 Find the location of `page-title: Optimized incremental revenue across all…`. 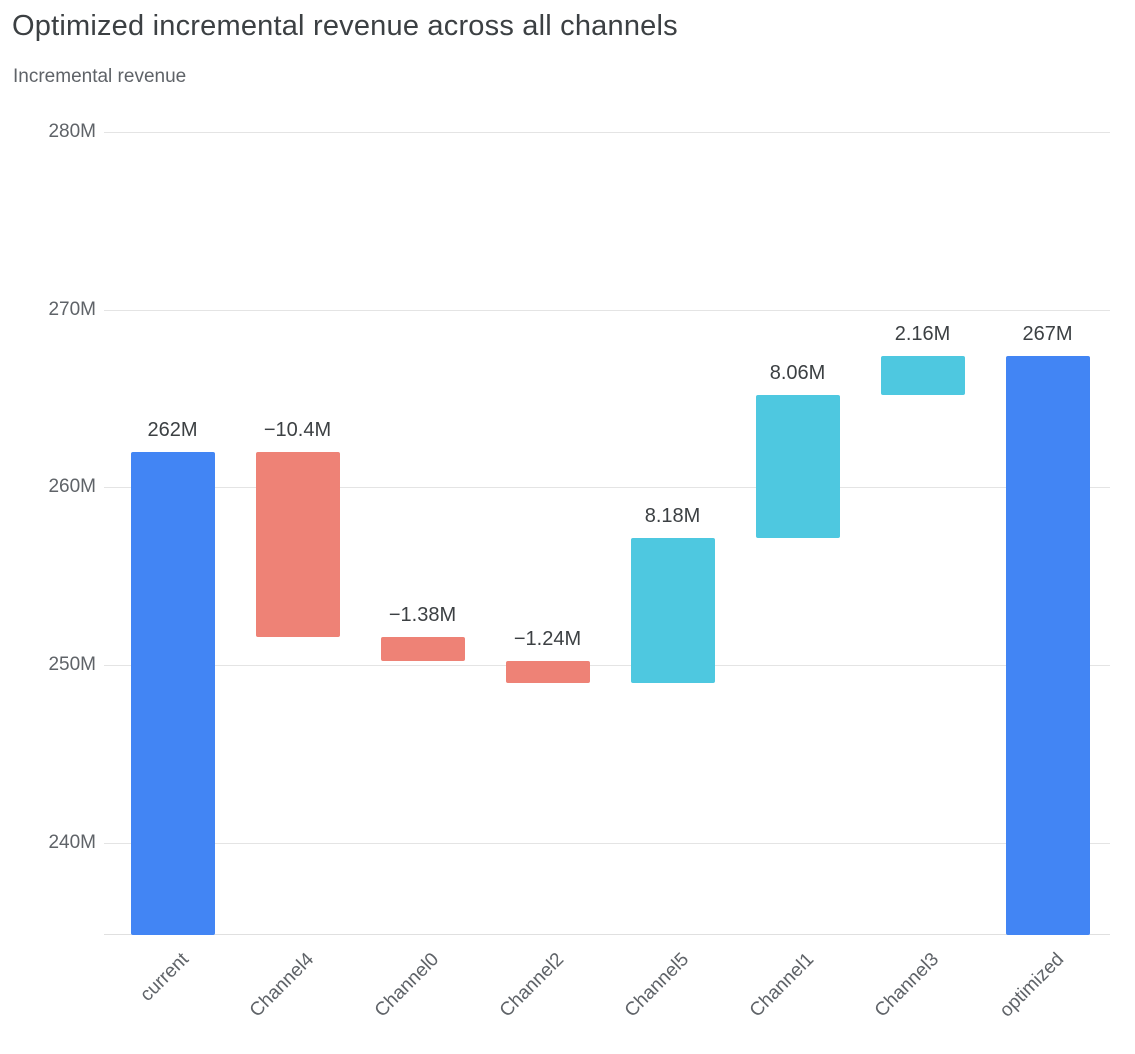

page-title: Optimized incremental revenue across all… is located at coordinates (345, 26).